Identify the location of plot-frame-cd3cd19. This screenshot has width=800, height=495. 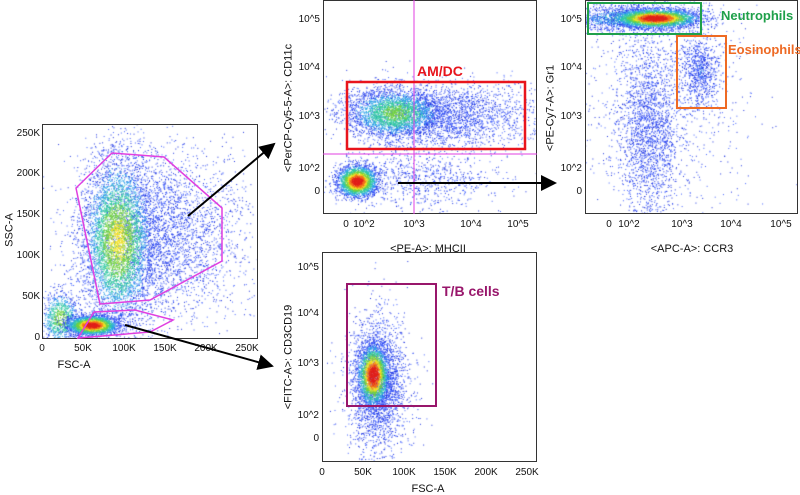
(429, 357).